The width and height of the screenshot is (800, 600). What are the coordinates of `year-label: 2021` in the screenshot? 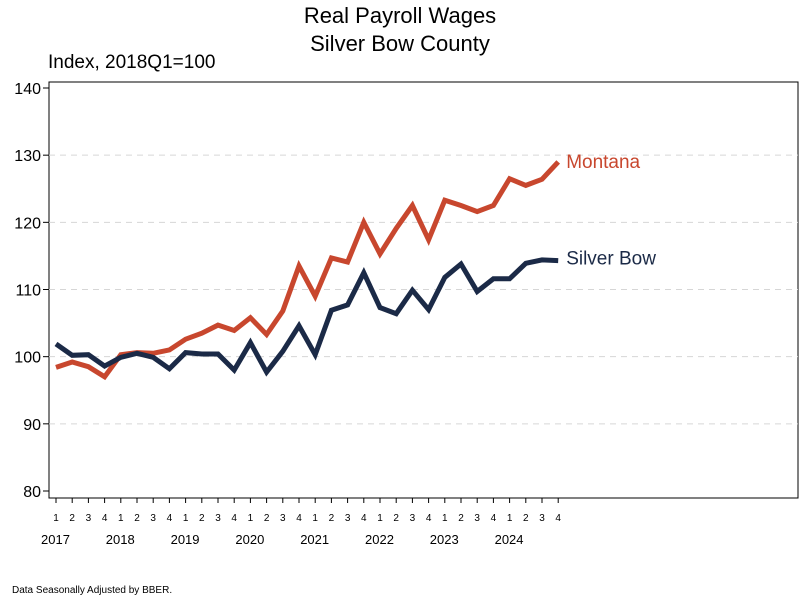 It's located at (314, 539).